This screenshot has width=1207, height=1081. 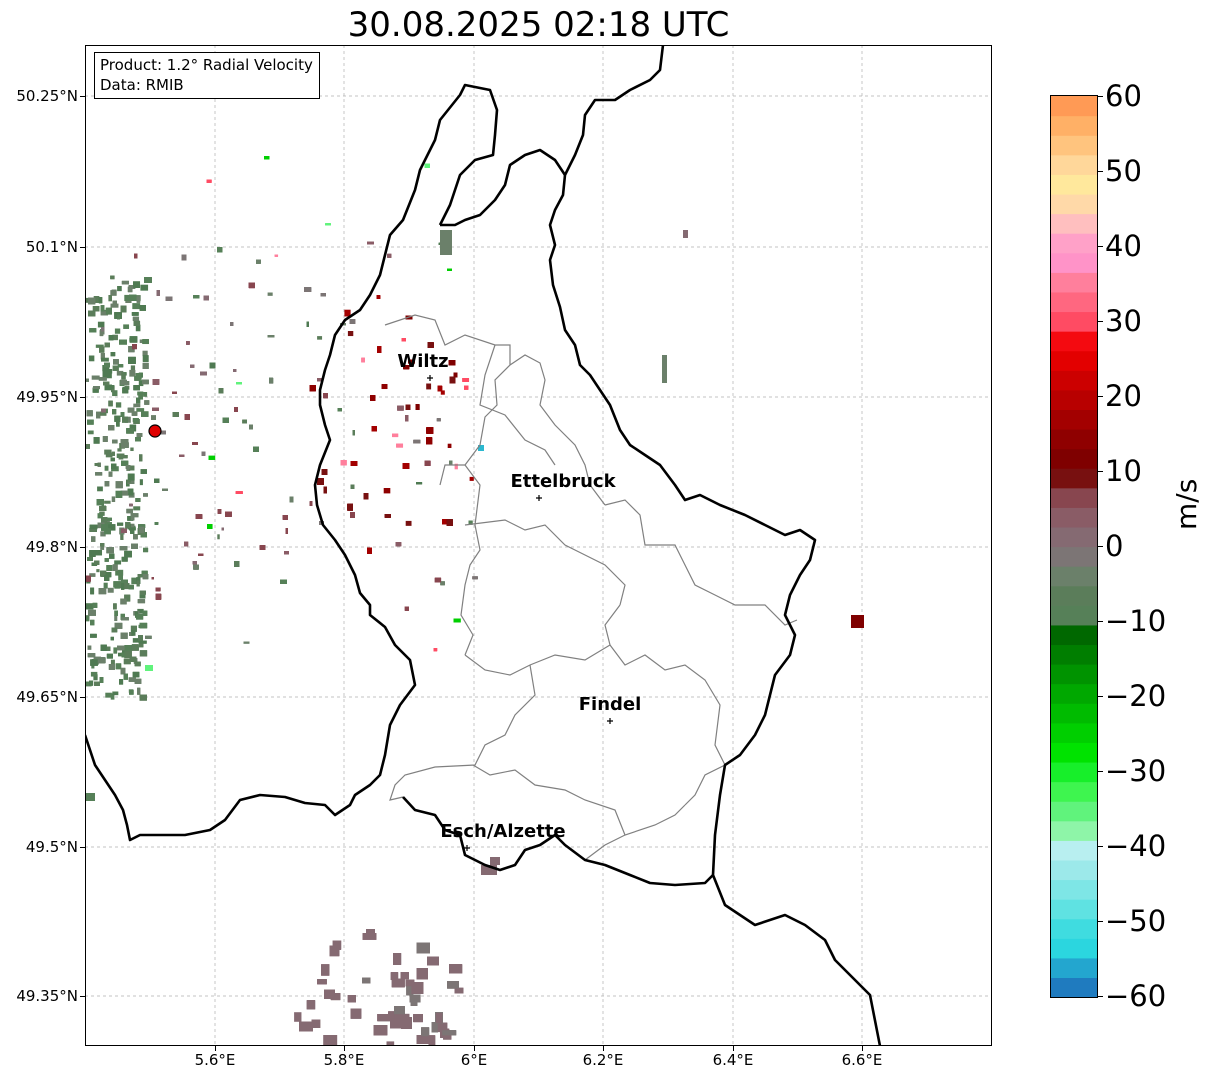 I want to click on colorbar-tick-label: 30, so click(x=1123, y=321).